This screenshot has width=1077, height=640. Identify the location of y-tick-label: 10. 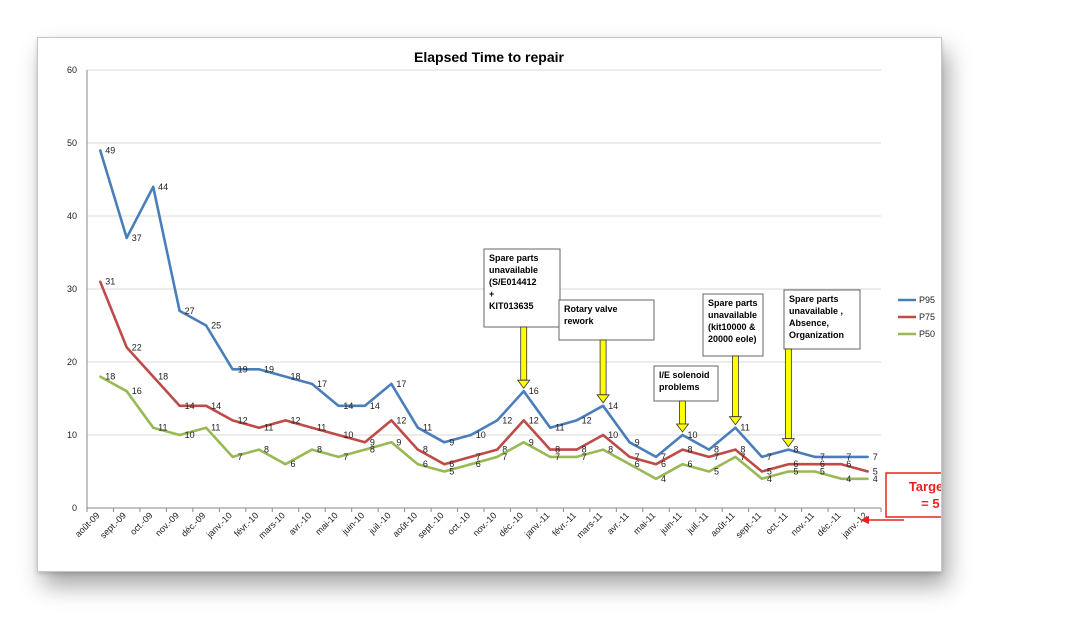
(72, 435).